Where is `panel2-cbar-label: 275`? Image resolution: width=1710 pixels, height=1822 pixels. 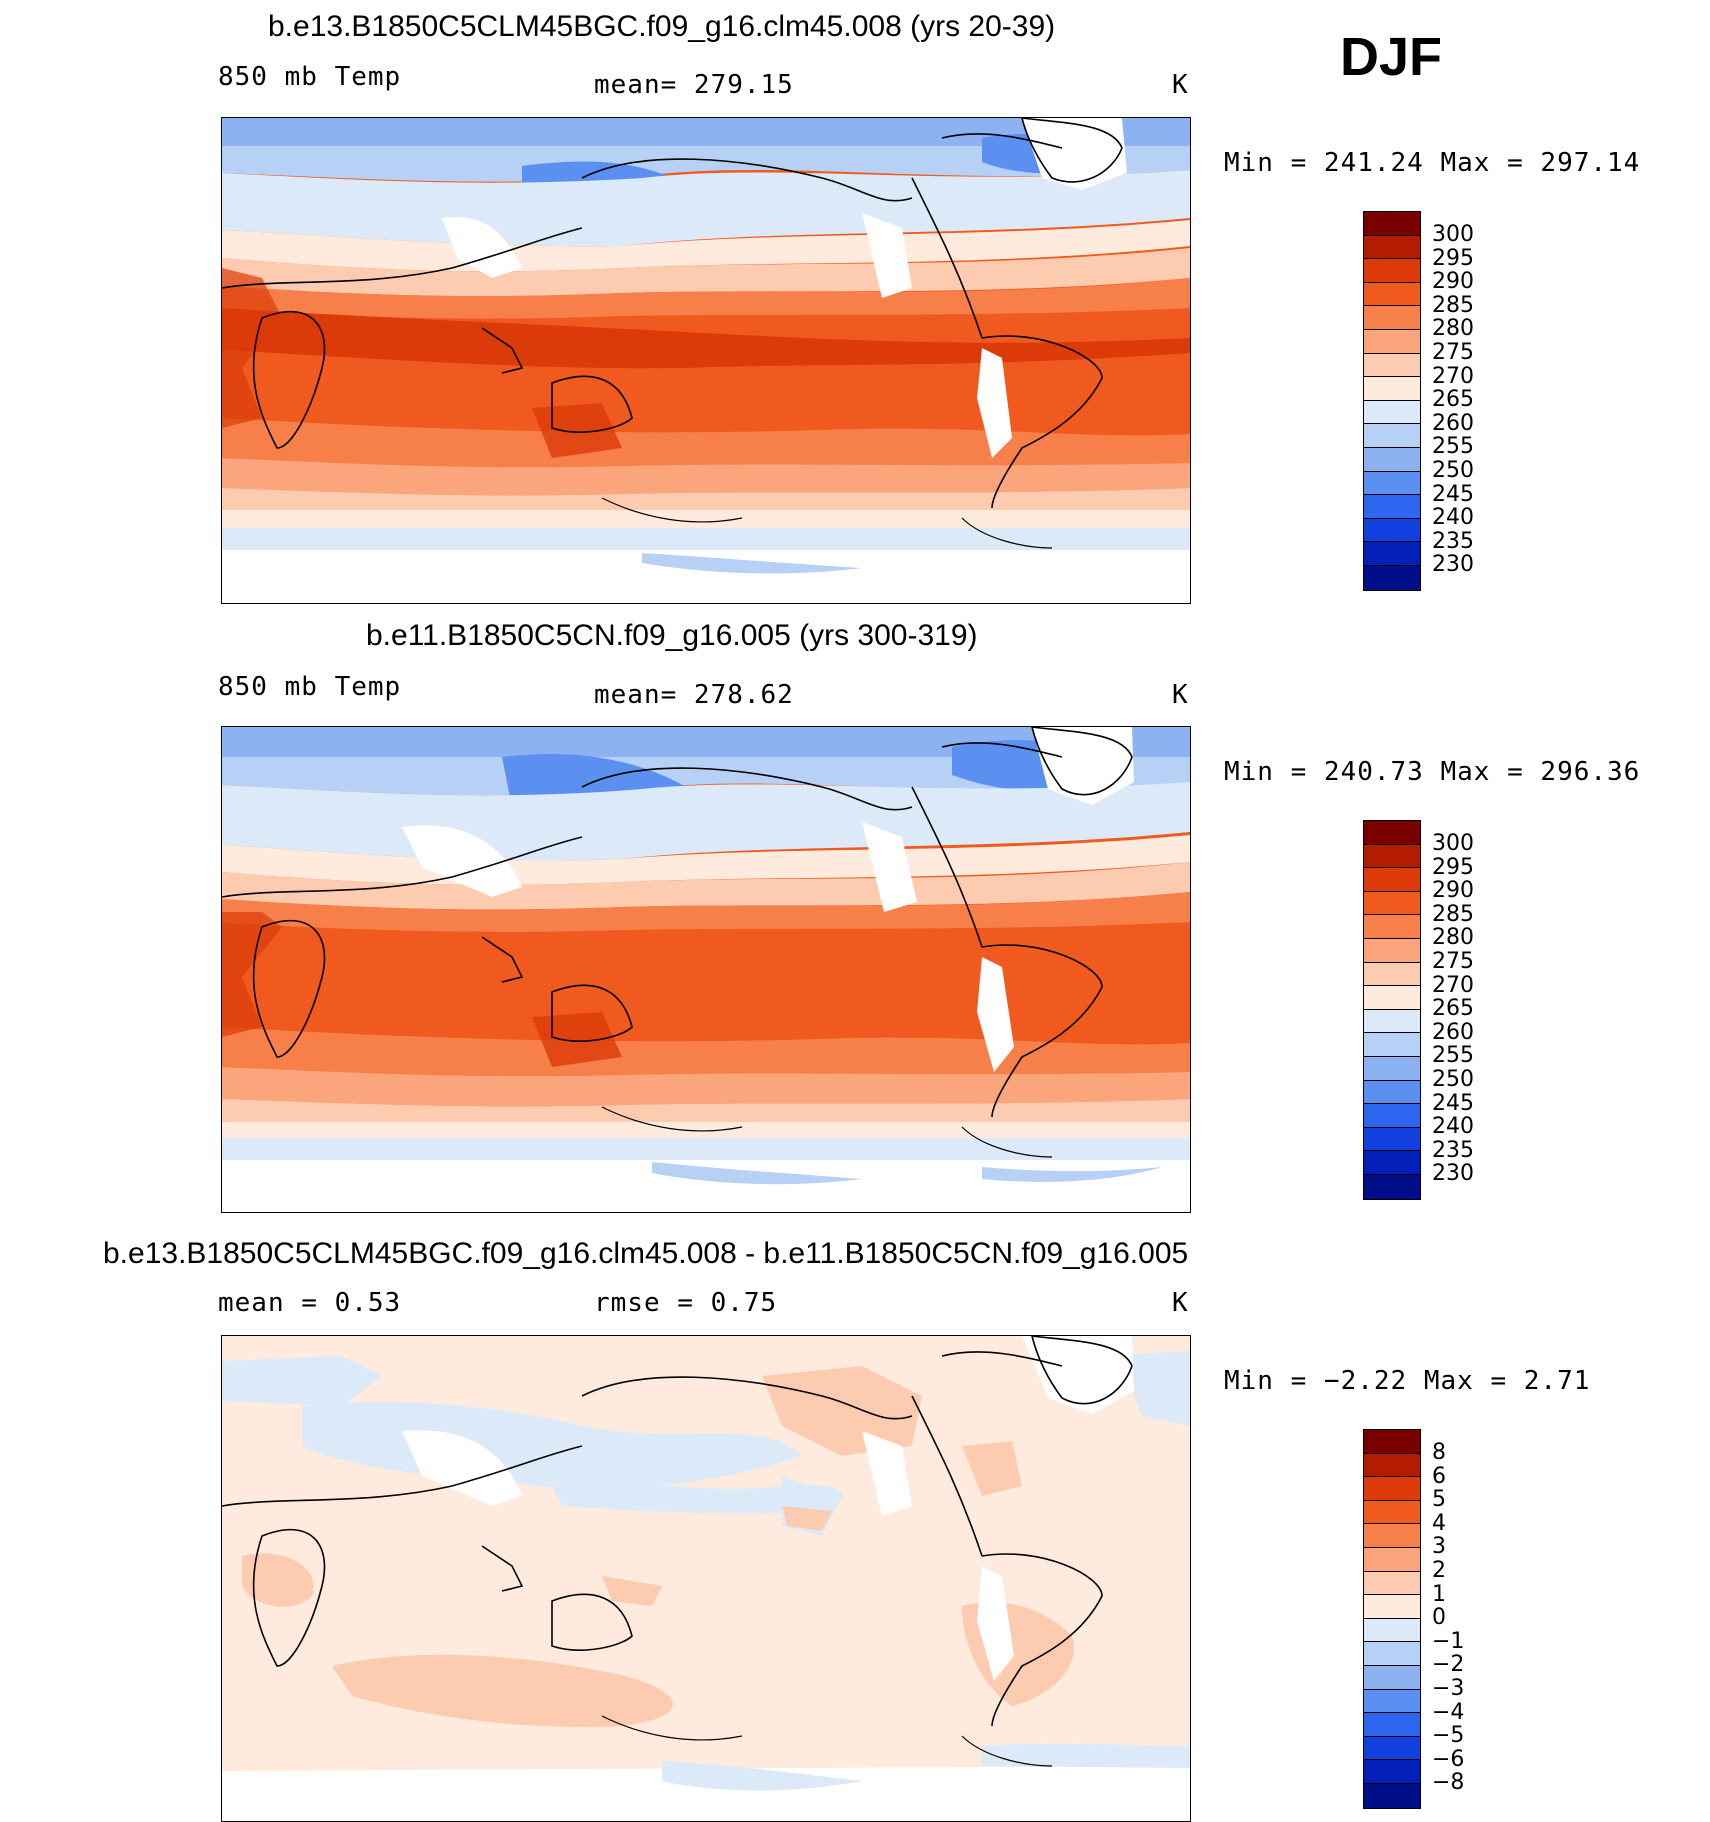 panel2-cbar-label: 275 is located at coordinates (1453, 961).